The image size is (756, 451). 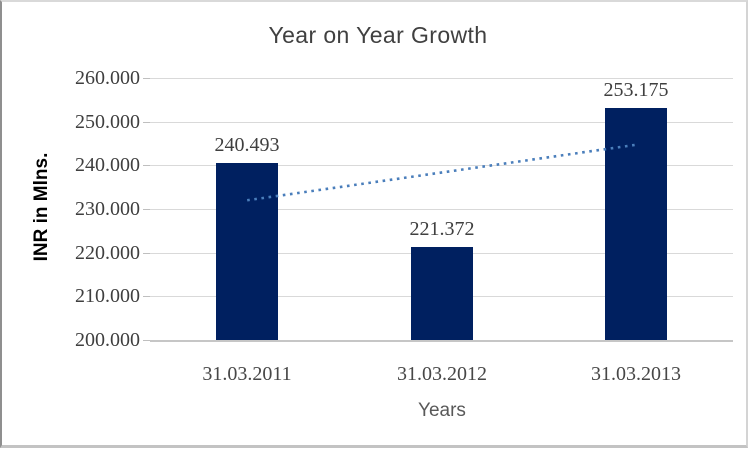 What do you see at coordinates (247, 145) in the screenshot?
I see `bar-data-label: 240.493` at bounding box center [247, 145].